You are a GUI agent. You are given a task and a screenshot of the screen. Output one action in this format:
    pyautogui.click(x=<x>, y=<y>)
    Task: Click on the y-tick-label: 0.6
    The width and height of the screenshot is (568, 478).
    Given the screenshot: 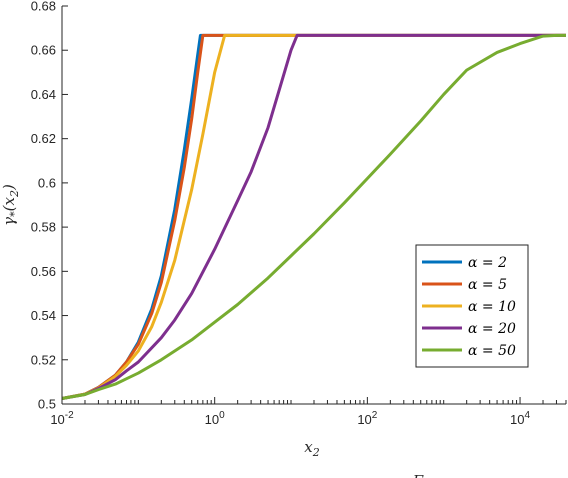 What is the action you would take?
    pyautogui.click(x=47, y=182)
    